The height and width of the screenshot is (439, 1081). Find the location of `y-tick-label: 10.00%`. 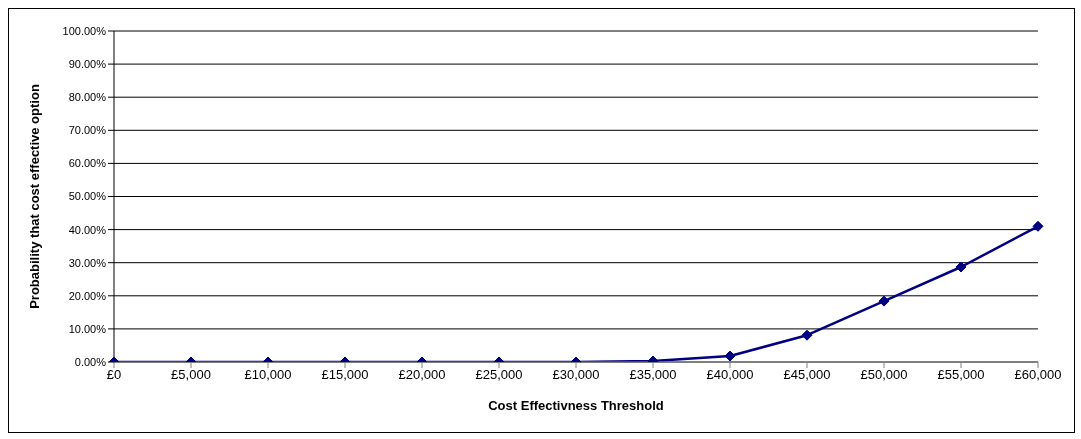

y-tick-label: 10.00% is located at coordinates (87, 328).